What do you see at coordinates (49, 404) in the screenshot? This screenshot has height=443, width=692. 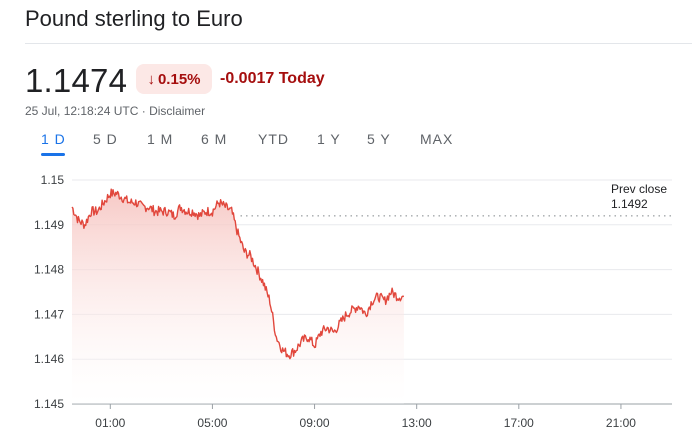 I see `y-tick-label: 1.145` at bounding box center [49, 404].